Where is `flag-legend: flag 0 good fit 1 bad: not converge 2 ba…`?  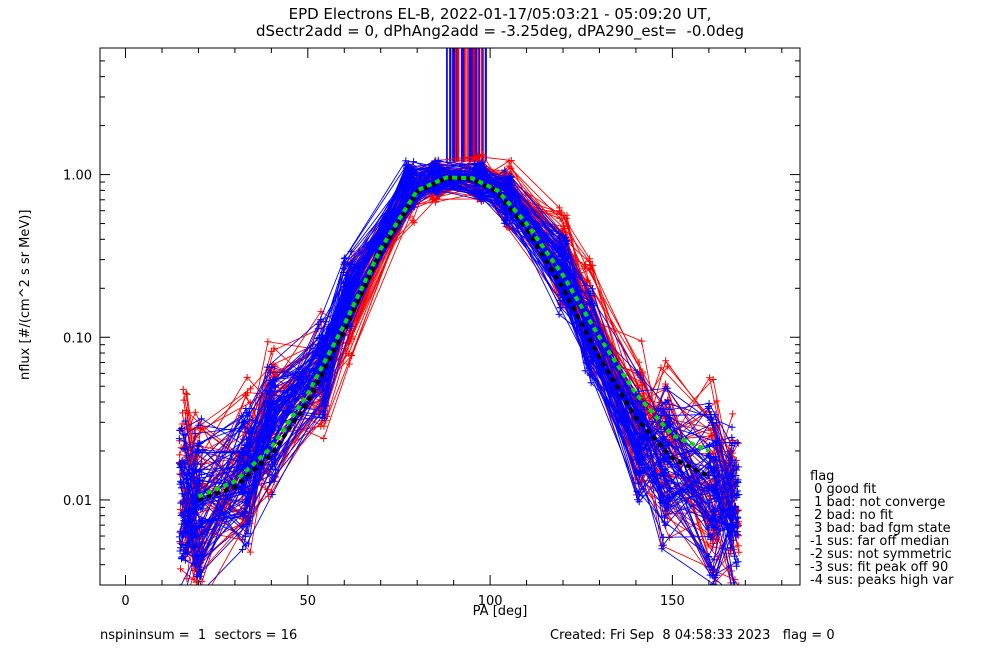
flag-legend: flag 0 good fit 1 bad: not converge 2 ba… is located at coordinates (882, 528).